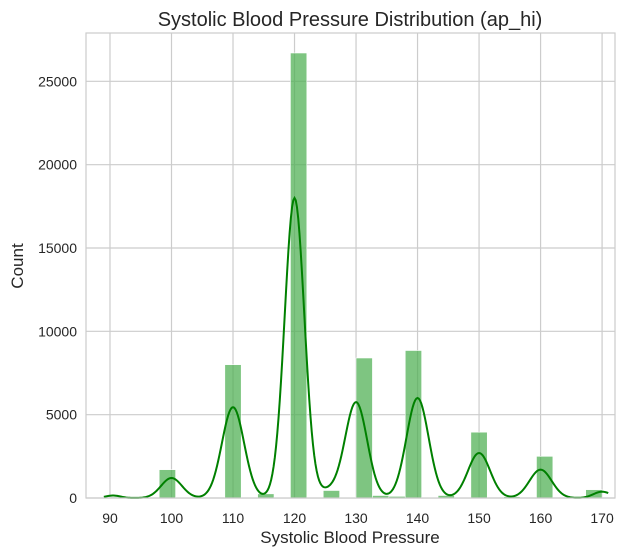 This screenshot has width=624, height=557. What do you see at coordinates (57, 289) in the screenshot?
I see `y-tick-labels: 0 5000 10000 15000 20000 25000` at bounding box center [57, 289].